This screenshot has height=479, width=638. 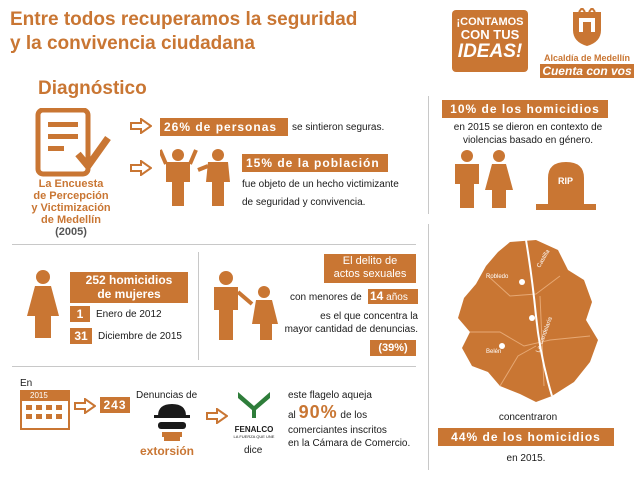 What do you see at coordinates (129, 314) in the screenshot?
I see `start-date-text: Enero de 2012` at bounding box center [129, 314].